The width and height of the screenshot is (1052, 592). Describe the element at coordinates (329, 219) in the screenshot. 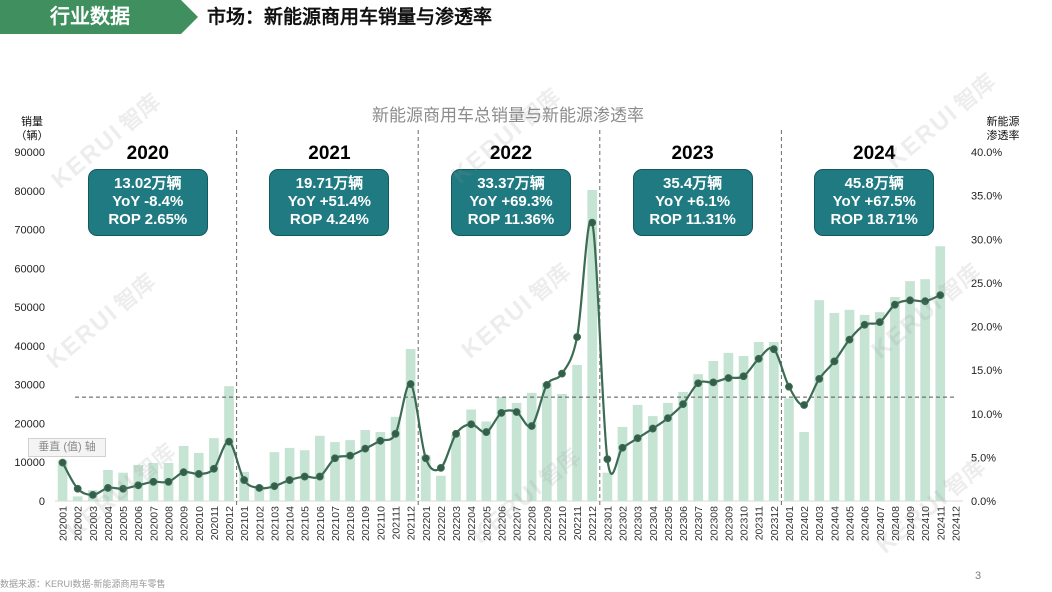

I see `summary-rop: ROP 4.24%` at that location.